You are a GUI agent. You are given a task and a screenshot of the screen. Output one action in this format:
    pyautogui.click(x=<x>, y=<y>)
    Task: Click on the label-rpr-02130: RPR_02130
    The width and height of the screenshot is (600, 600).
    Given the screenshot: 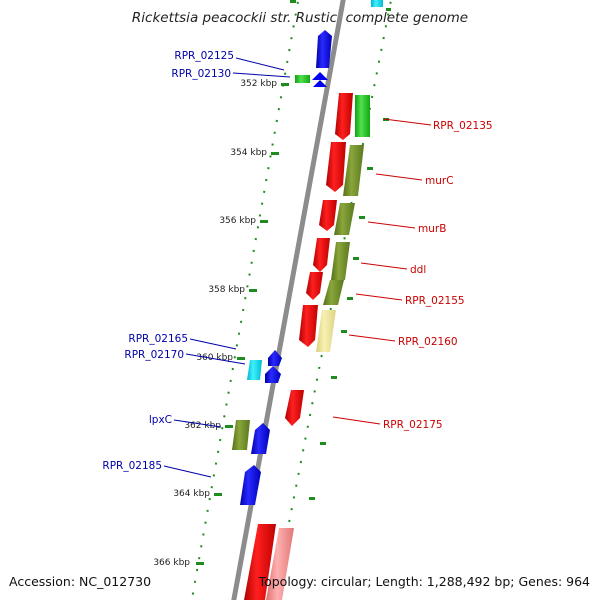 What is the action you would take?
    pyautogui.click(x=231, y=74)
    